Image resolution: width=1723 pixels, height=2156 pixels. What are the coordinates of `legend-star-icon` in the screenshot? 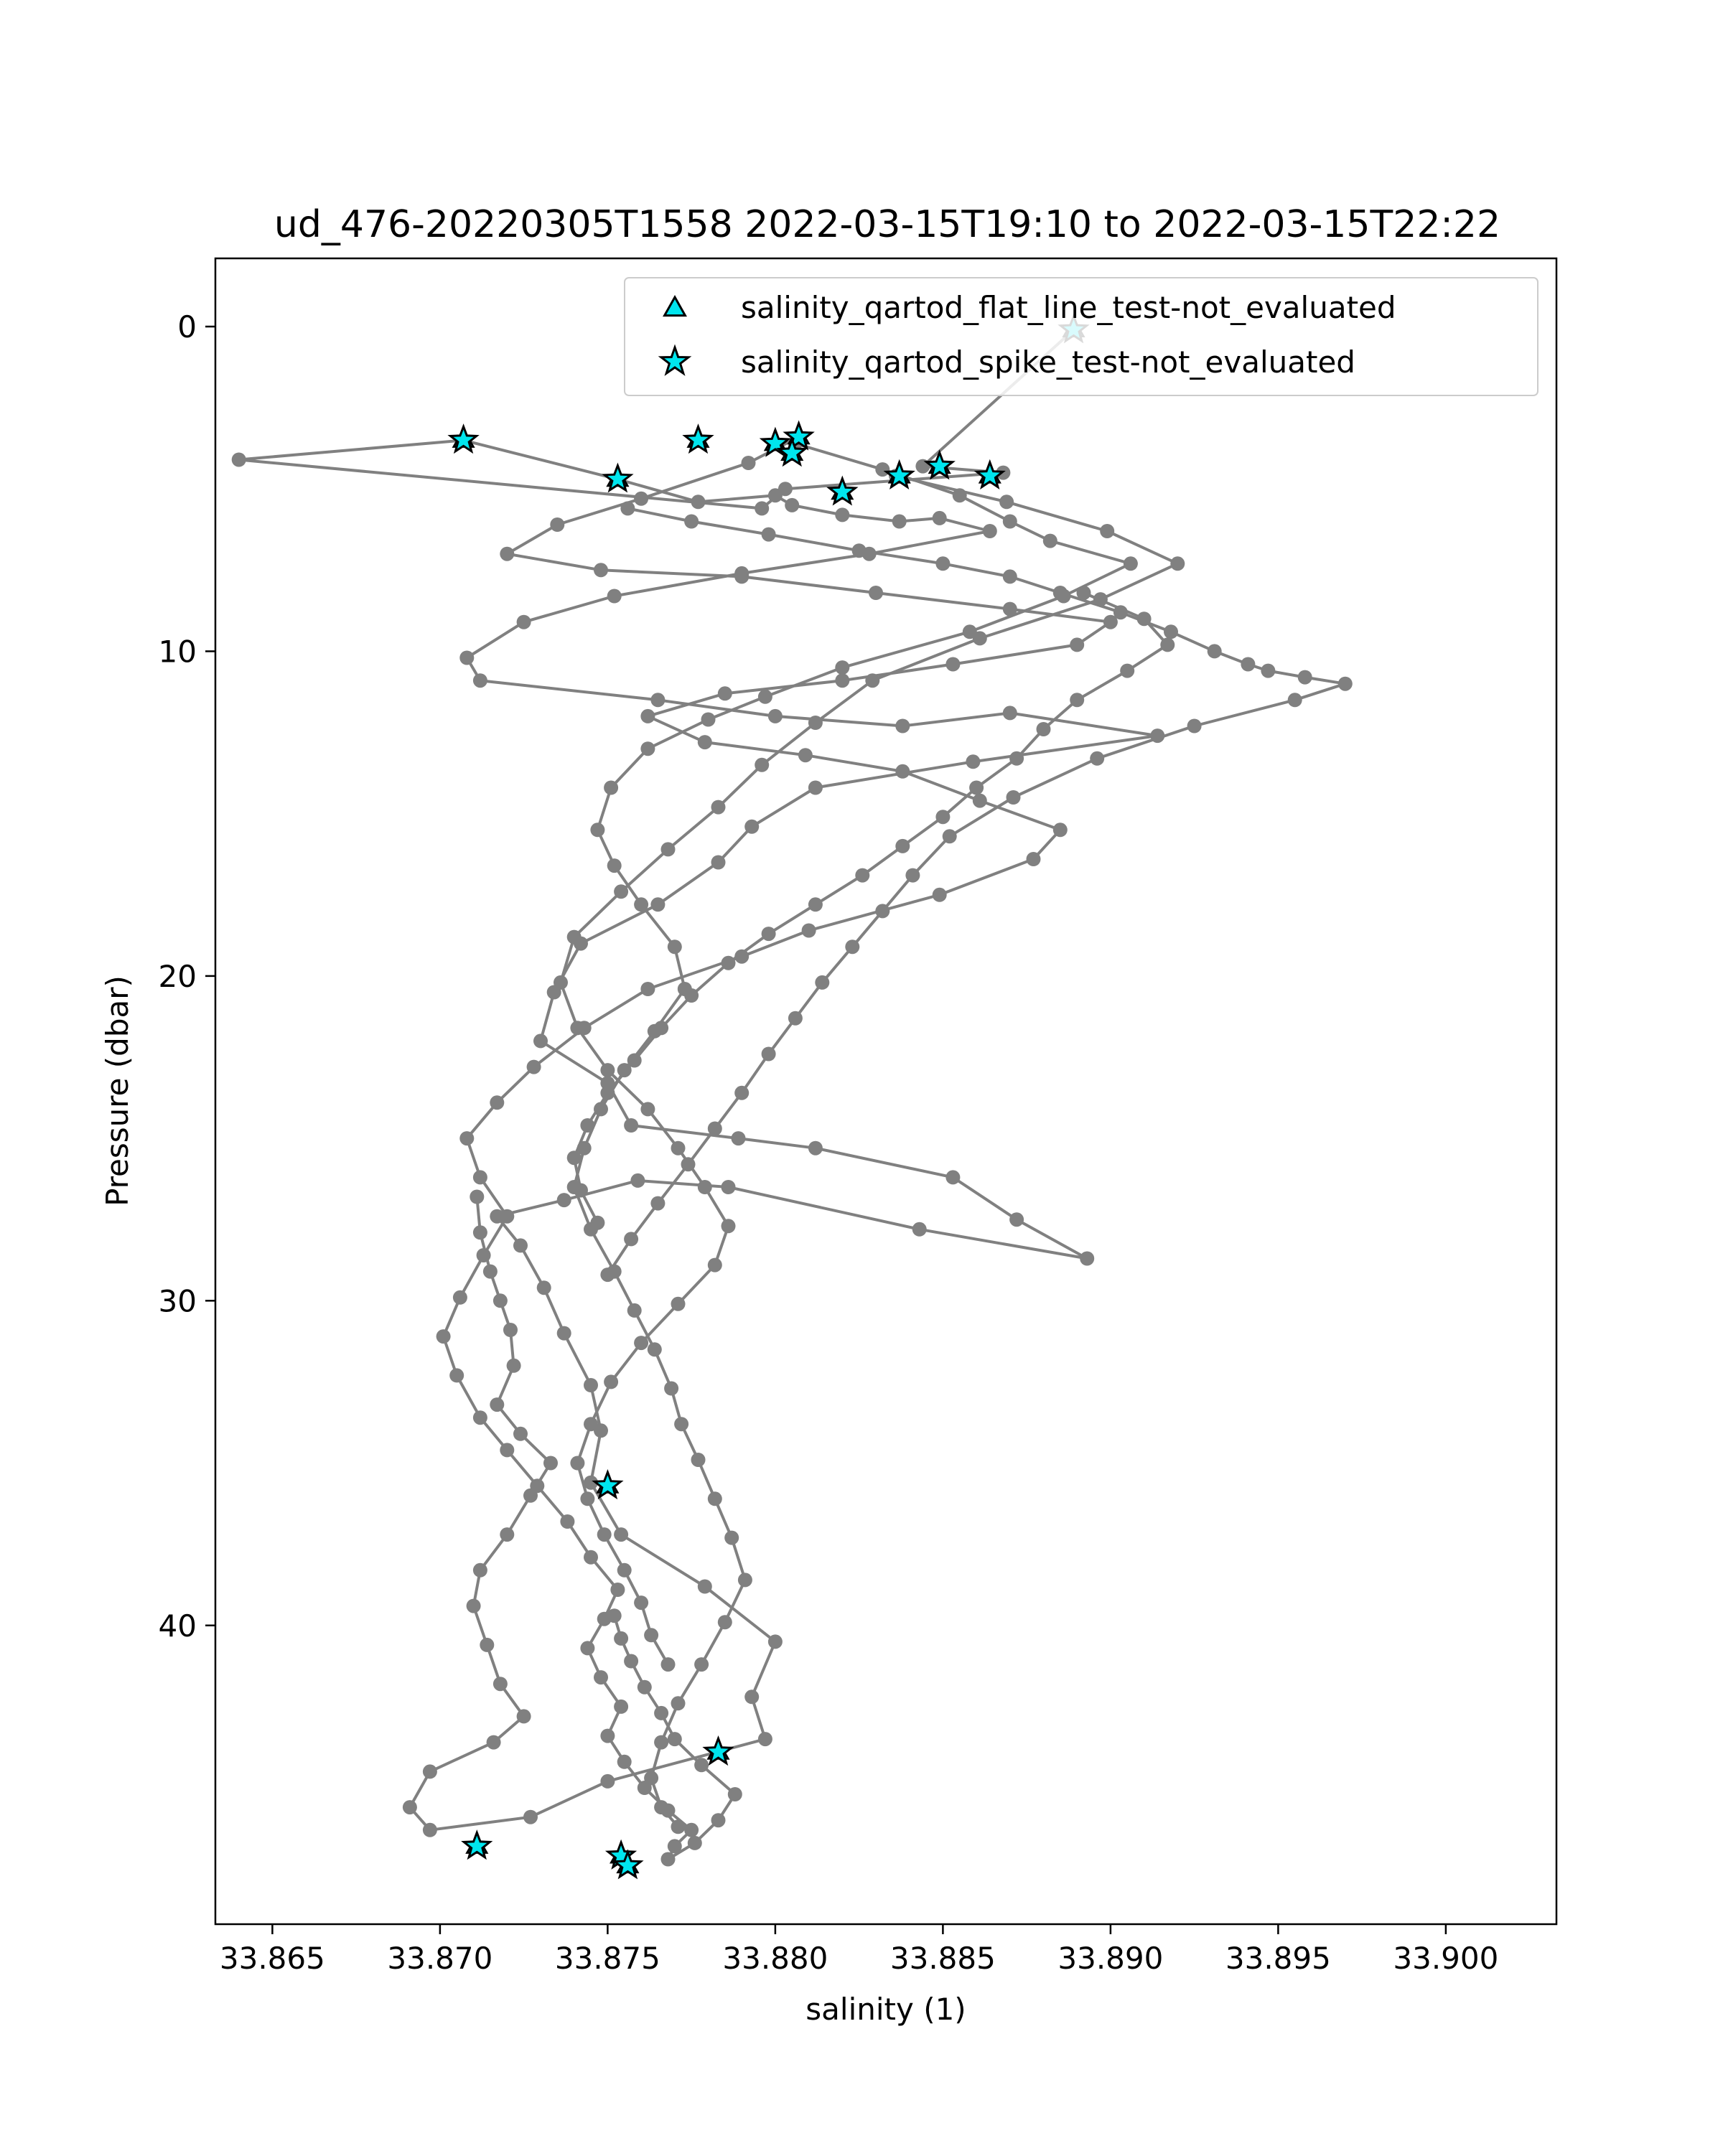 It's located at (675, 360).